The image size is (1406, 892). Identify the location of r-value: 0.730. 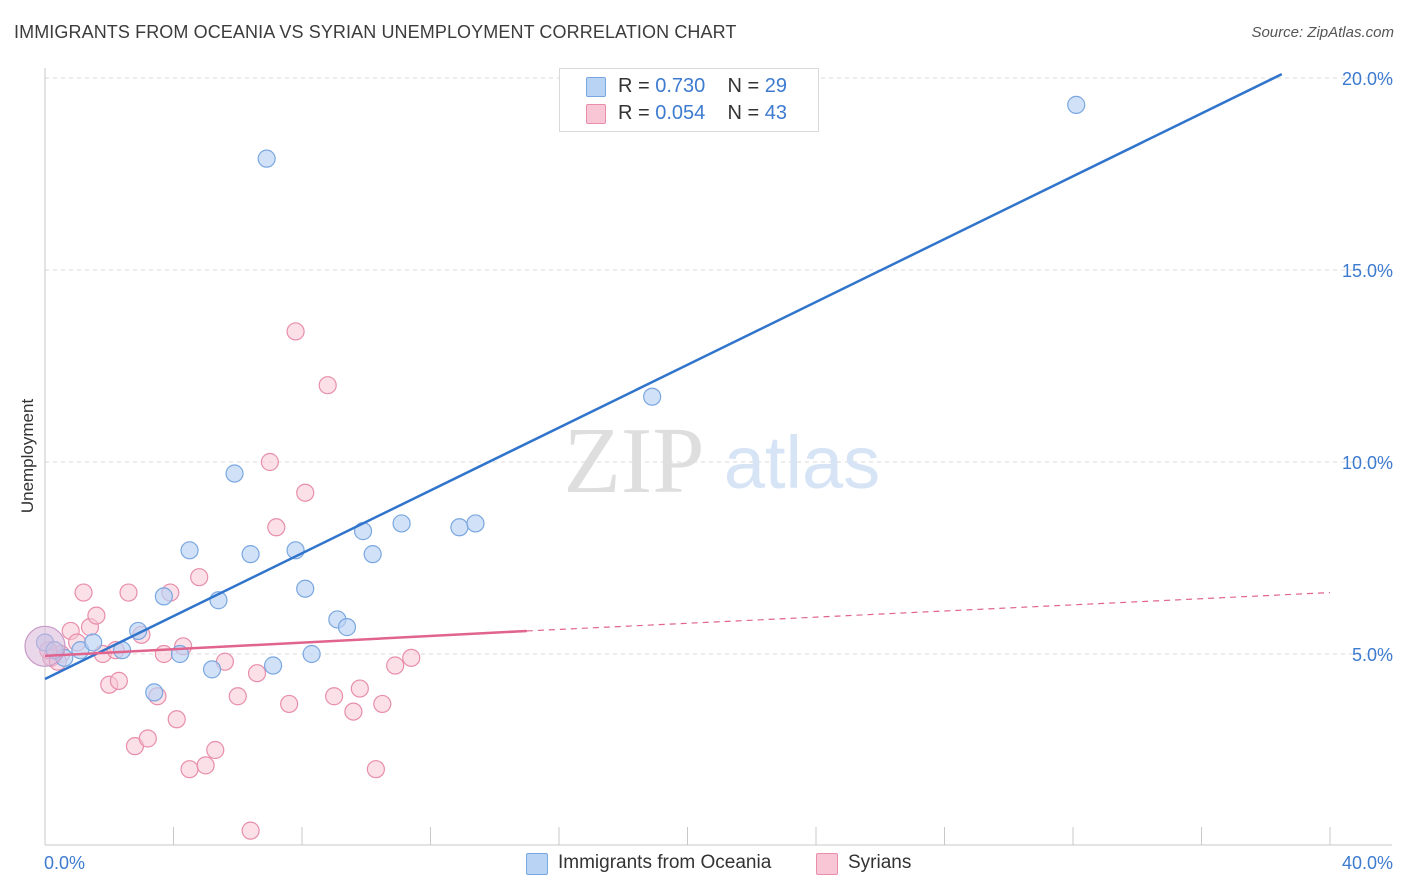
(680, 86).